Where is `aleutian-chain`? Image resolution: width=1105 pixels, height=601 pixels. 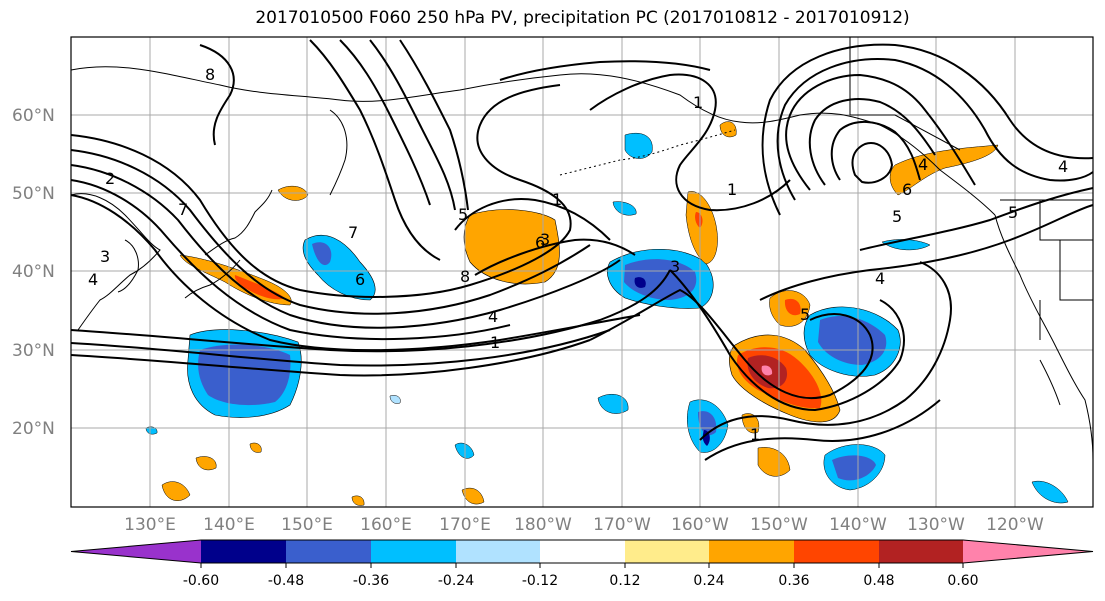 aleutian-chain is located at coordinates (647, 152).